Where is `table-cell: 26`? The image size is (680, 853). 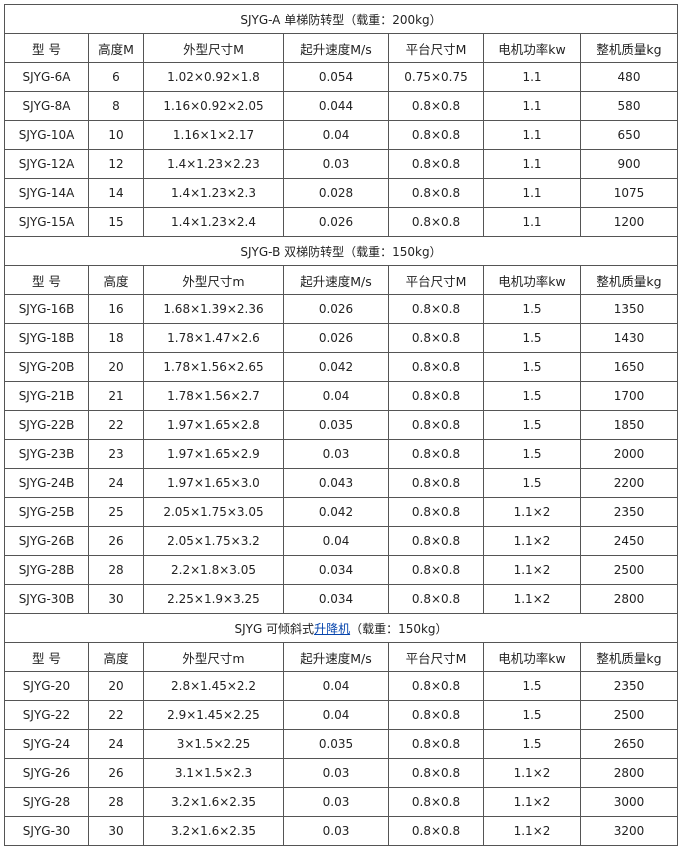 table-cell: 26 is located at coordinates (116, 773).